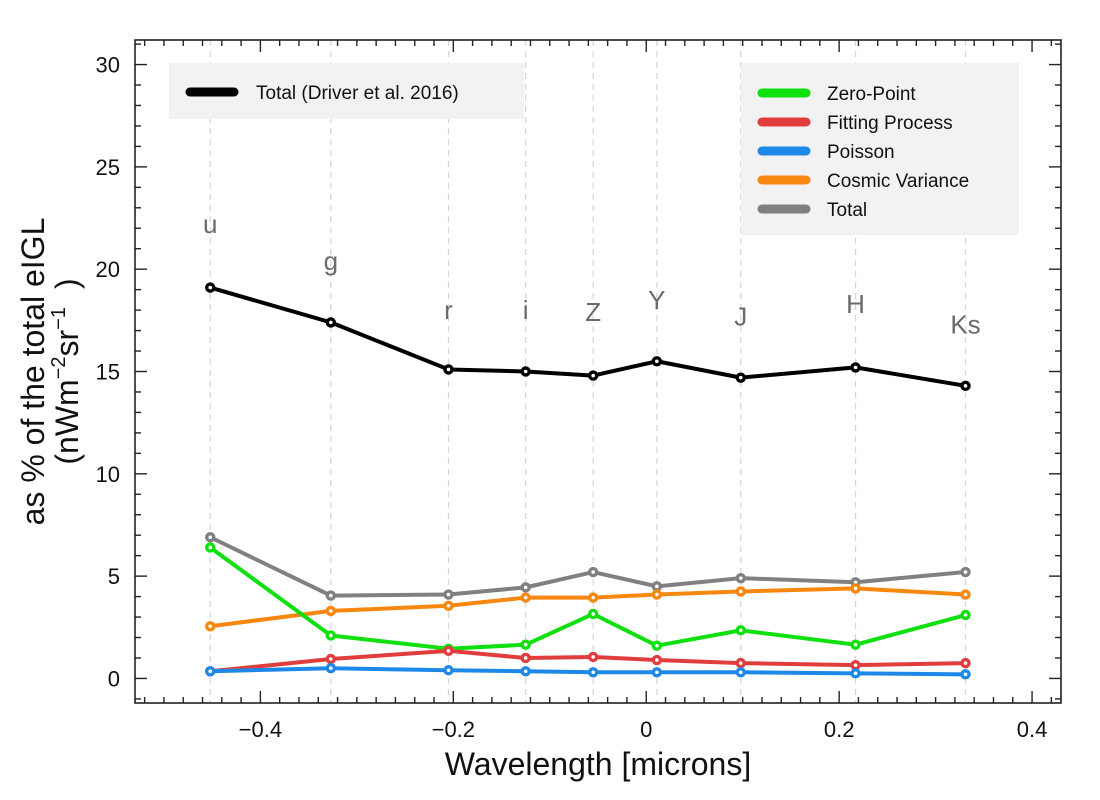  Describe the element at coordinates (656, 300) in the screenshot. I see `band-label-y: Y` at that location.